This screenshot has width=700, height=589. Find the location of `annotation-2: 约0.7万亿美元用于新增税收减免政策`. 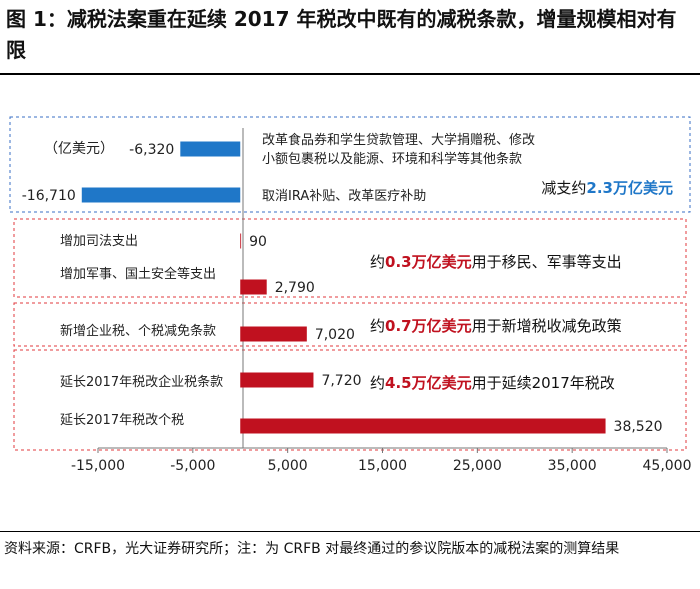

annotation-2: 约0.7万亿美元用于新增税收减免政策 is located at coordinates (496, 326).